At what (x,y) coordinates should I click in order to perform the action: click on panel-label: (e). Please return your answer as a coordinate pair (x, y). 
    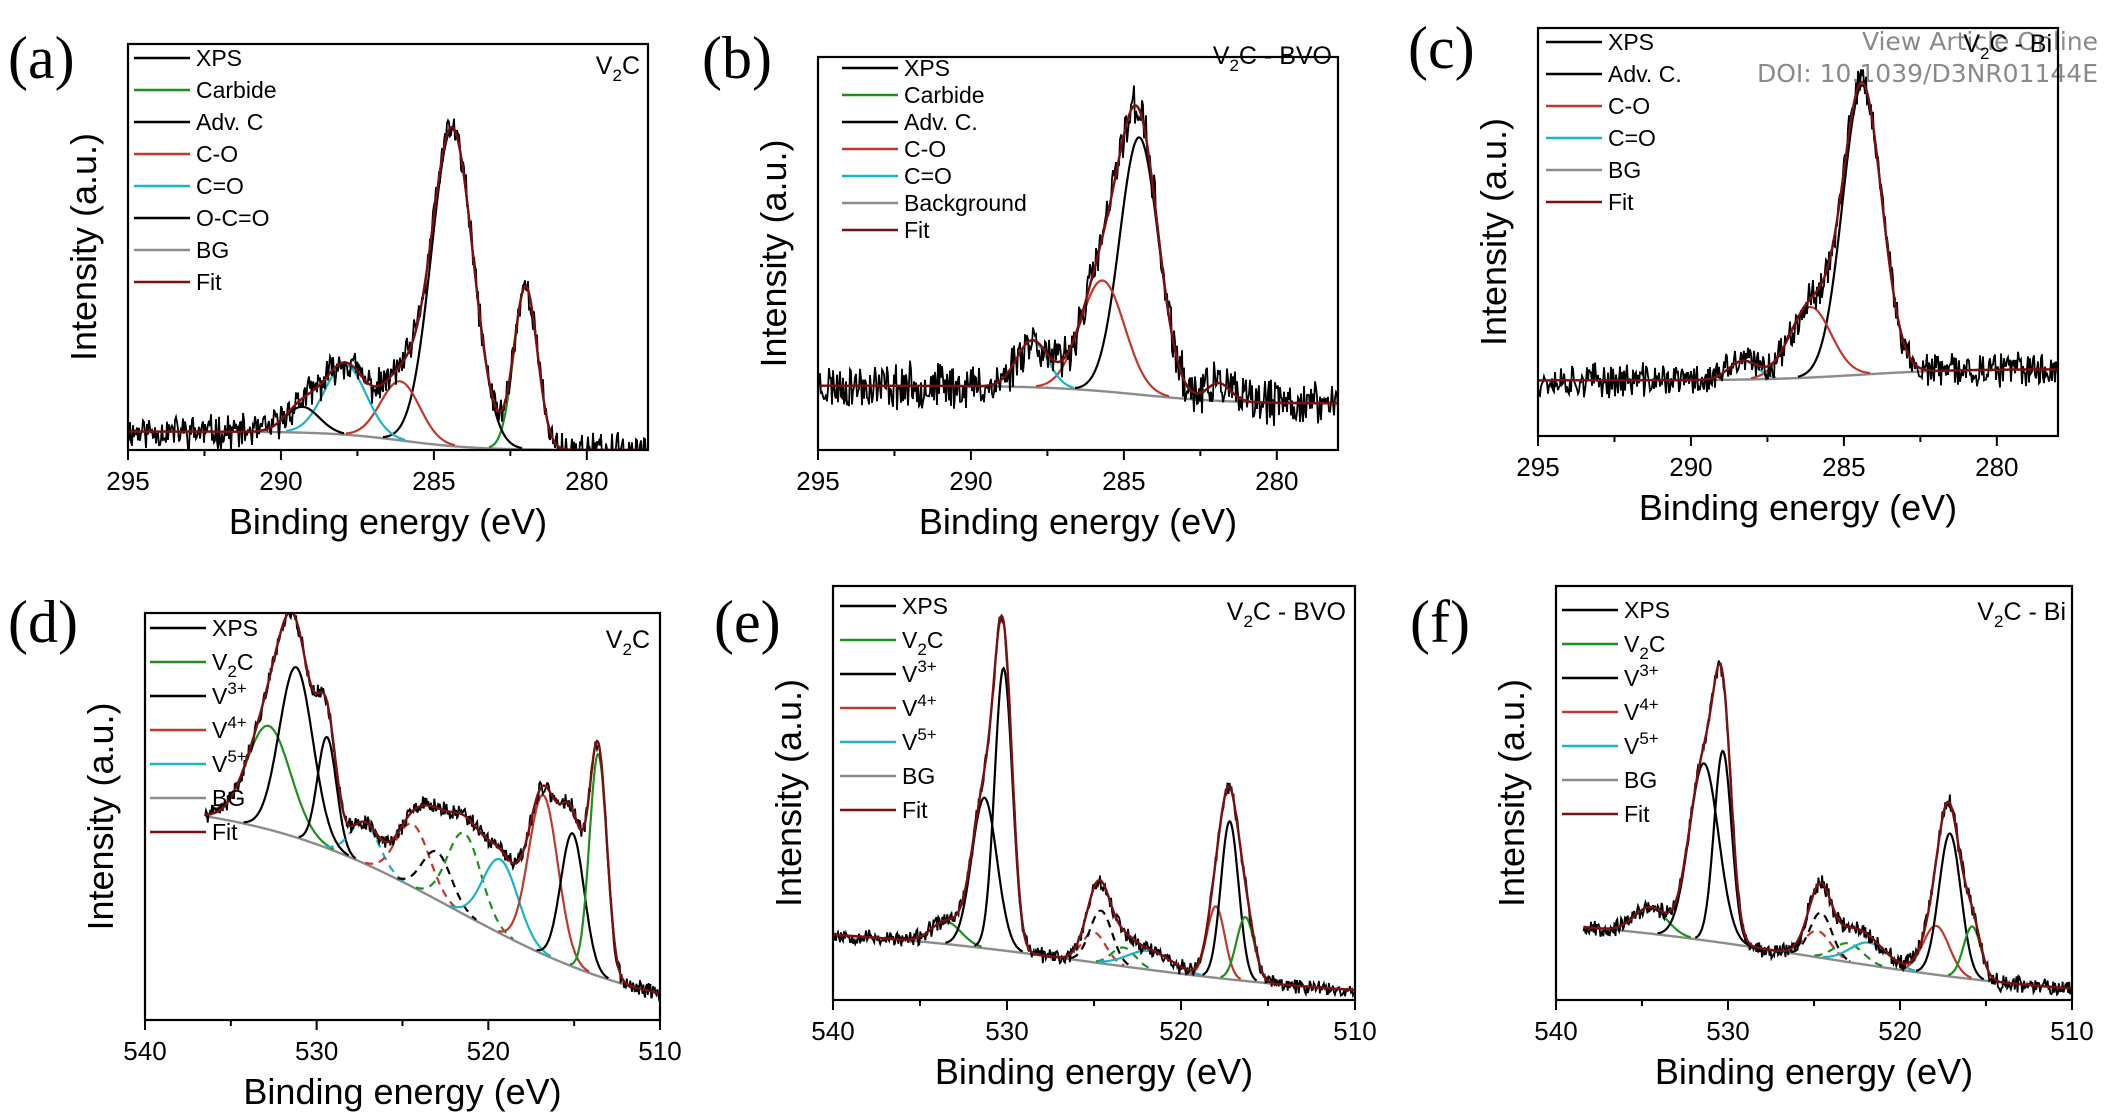
    Looking at the image, I should click on (747, 622).